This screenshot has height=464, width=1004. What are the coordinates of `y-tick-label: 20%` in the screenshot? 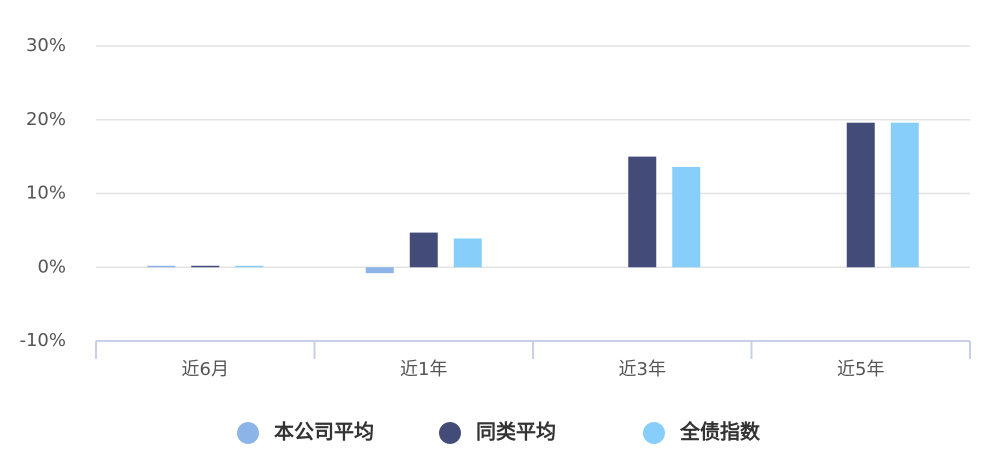 It's located at (46, 119).